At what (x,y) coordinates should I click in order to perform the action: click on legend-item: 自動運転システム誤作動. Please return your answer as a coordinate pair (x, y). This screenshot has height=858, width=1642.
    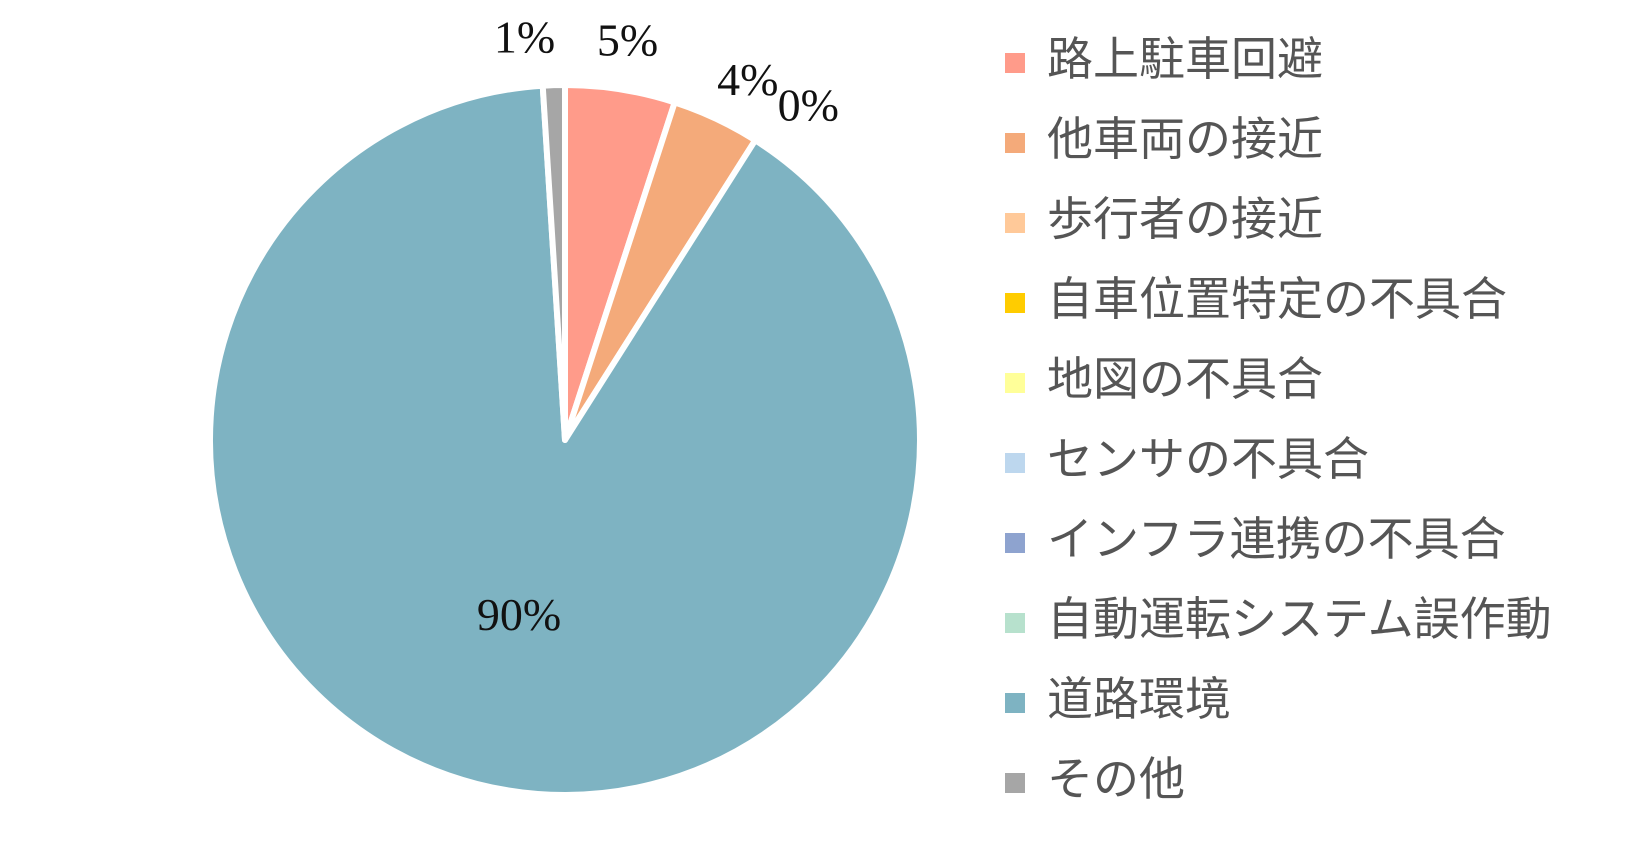
    Looking at the image, I should click on (1278, 619).